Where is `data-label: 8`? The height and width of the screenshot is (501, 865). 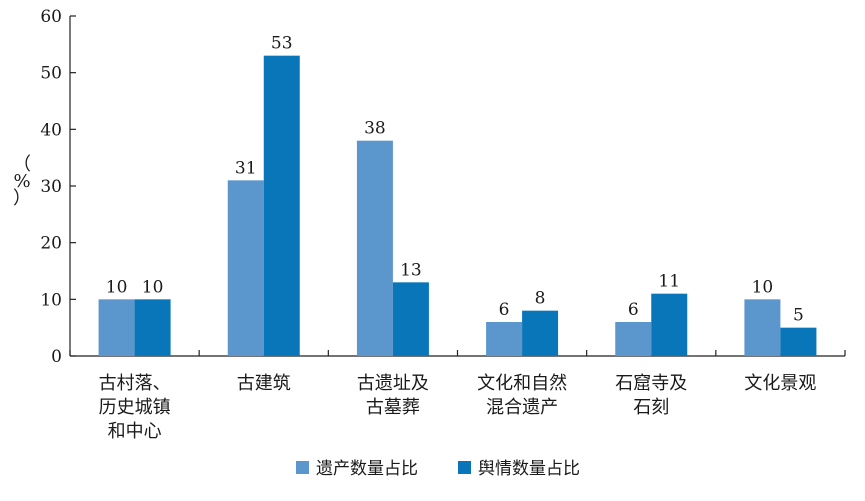 data-label: 8 is located at coordinates (540, 299).